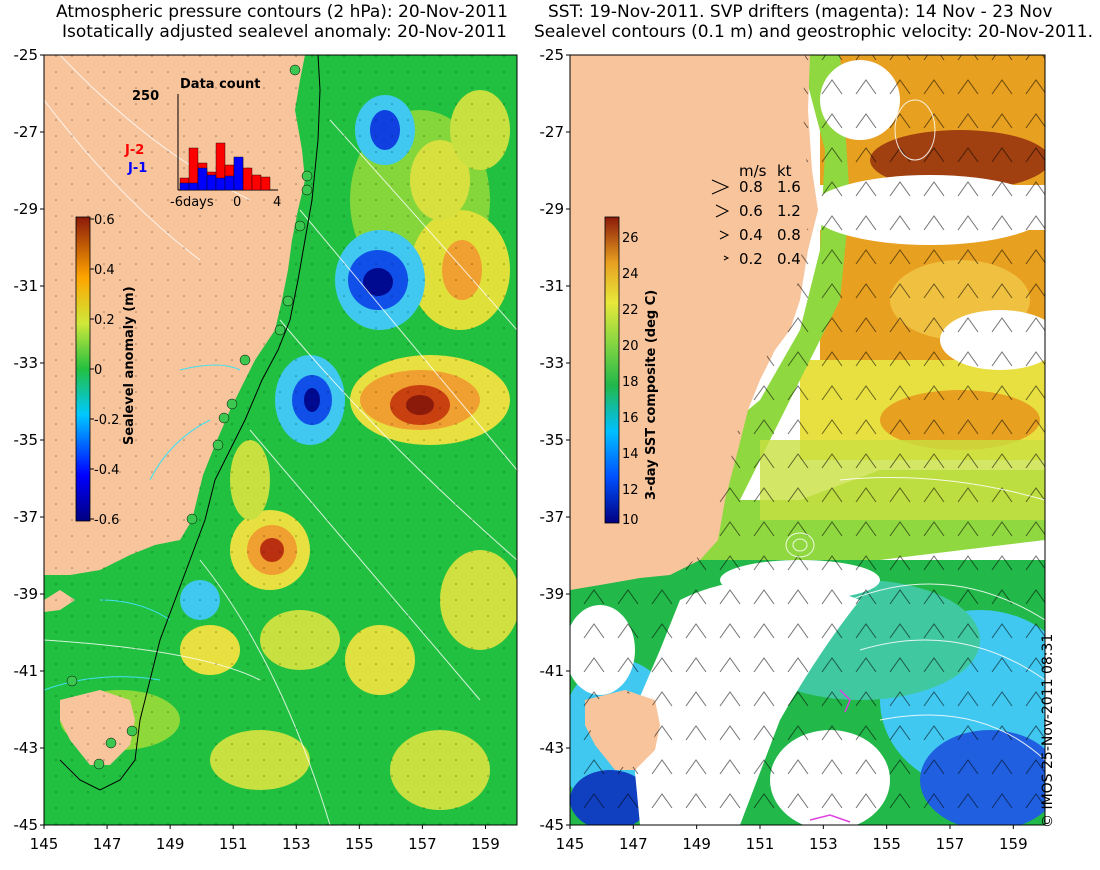  I want to click on right-lon-label: 147, so click(633, 844).